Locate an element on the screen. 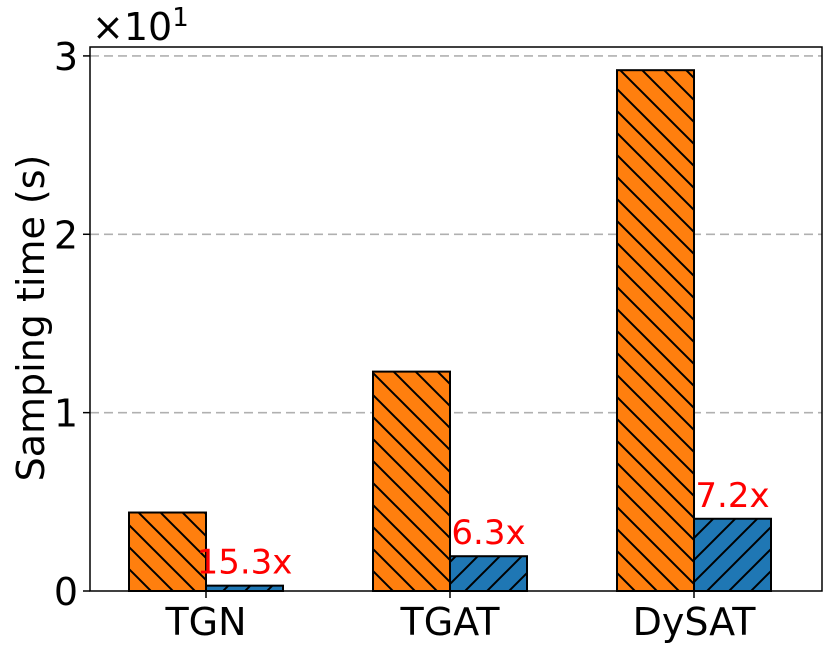 This screenshot has height=652, width=830. x-ticks: TGN TGAT DySAT is located at coordinates (460, 617).